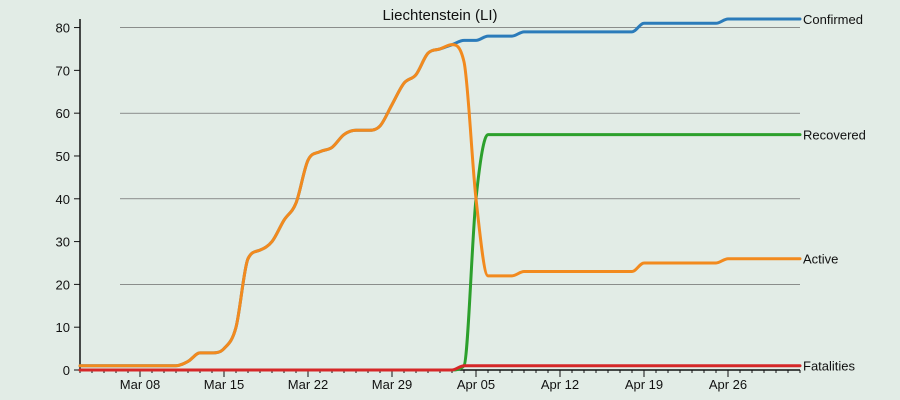 The width and height of the screenshot is (900, 400). Describe the element at coordinates (820, 259) in the screenshot. I see `series-label-active: Active` at that location.